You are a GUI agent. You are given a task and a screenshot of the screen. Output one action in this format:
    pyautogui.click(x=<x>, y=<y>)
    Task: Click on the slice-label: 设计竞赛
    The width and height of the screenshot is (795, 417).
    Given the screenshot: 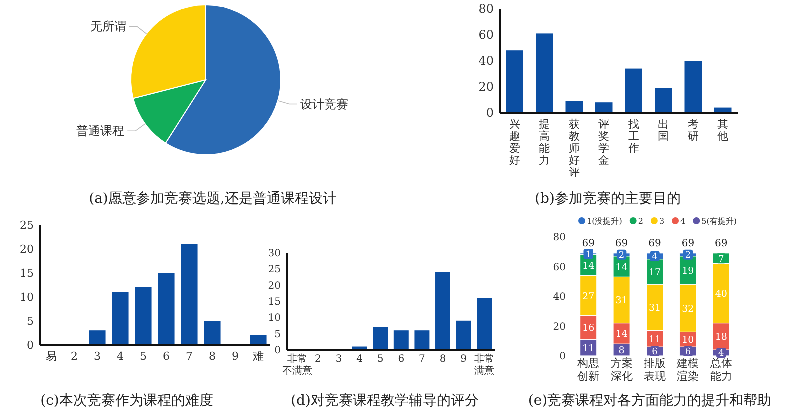 What is the action you would take?
    pyautogui.click(x=324, y=104)
    